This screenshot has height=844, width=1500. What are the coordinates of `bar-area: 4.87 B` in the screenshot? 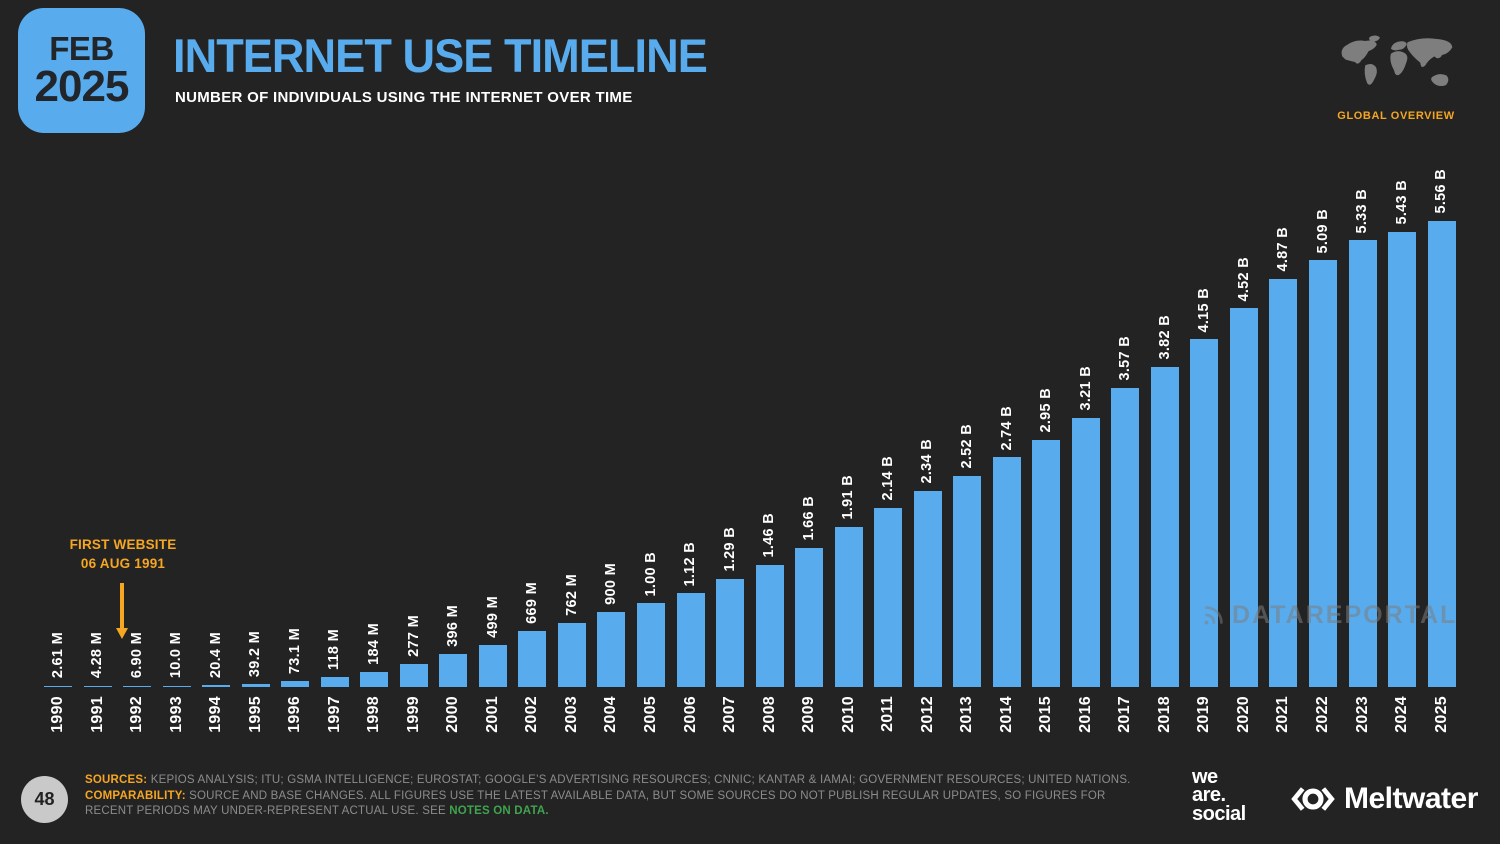 It's located at (1283, 422).